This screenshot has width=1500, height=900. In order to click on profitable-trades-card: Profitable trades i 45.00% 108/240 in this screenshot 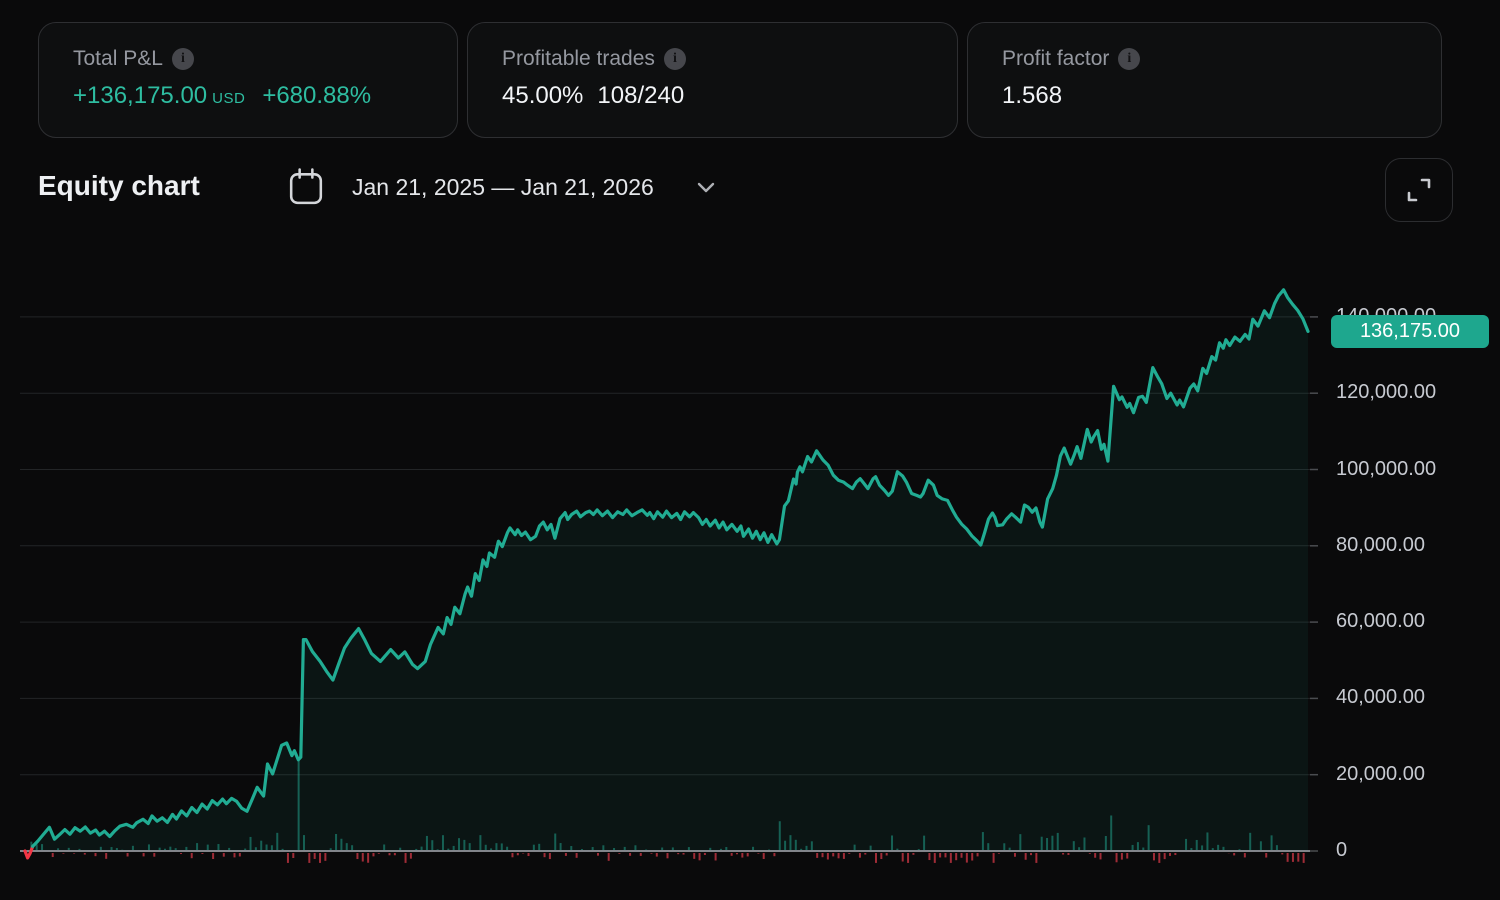, I will do `click(712, 80)`.